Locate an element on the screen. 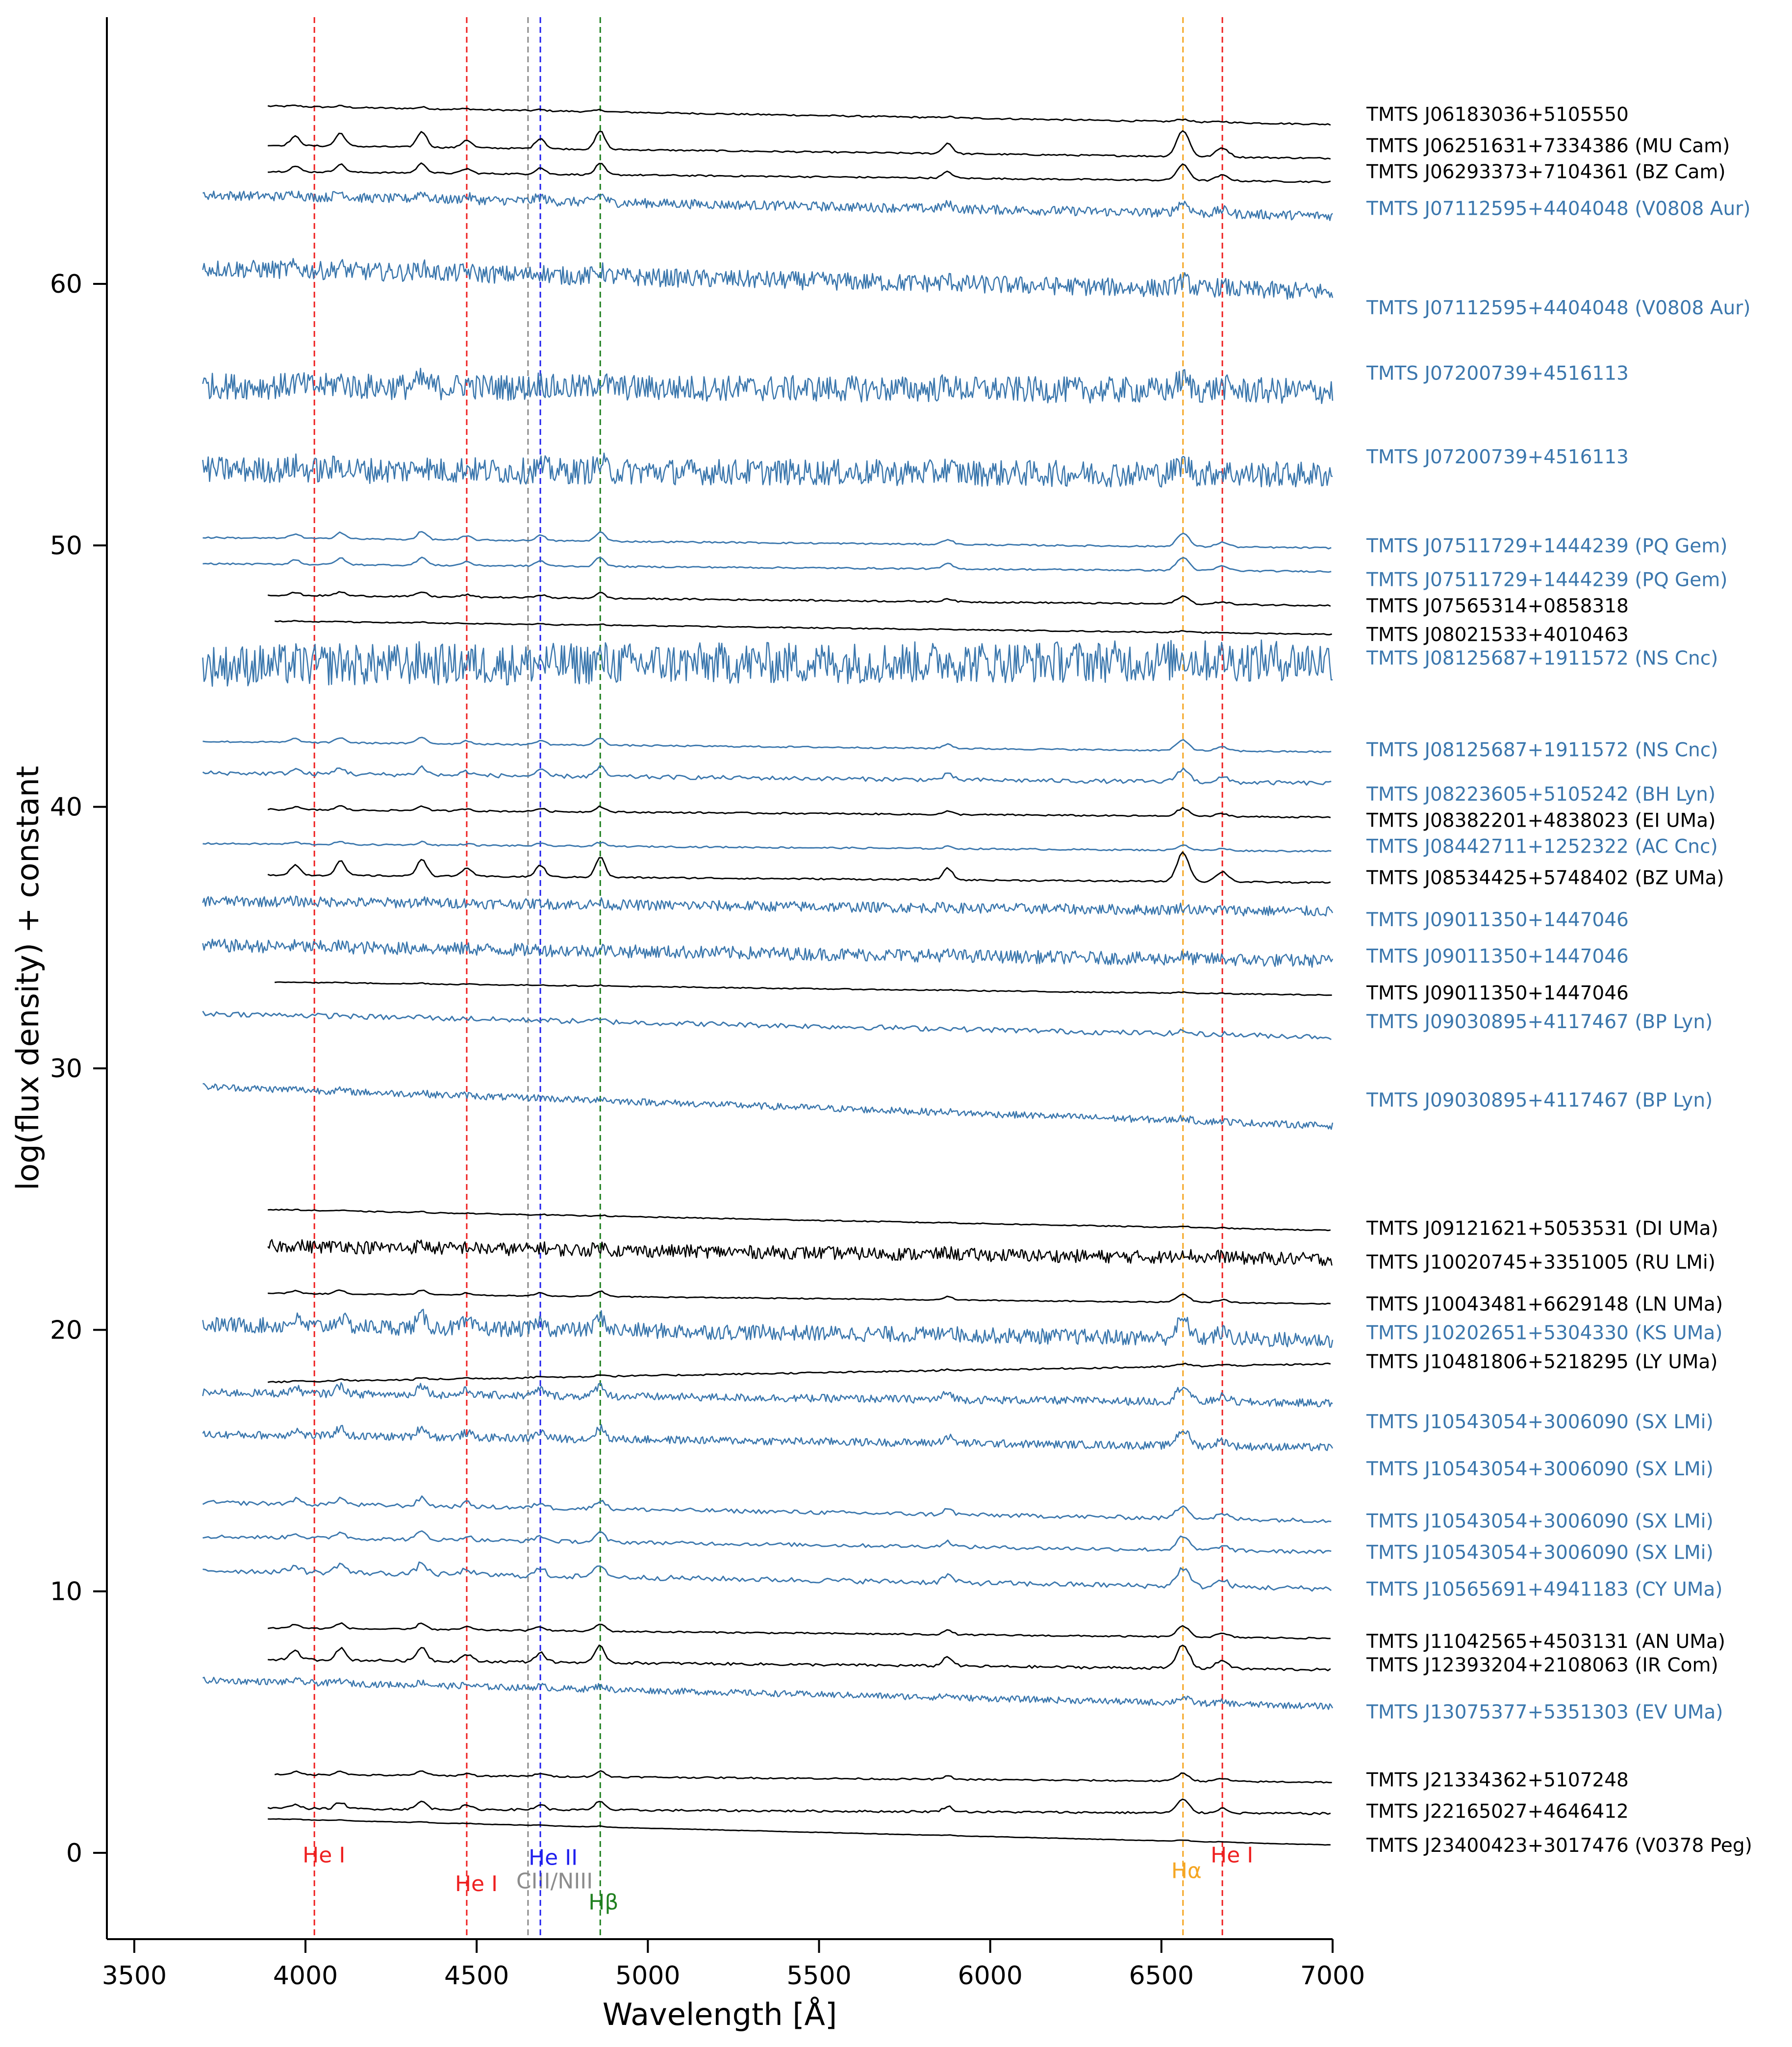 This screenshot has width=1792, height=2047. y-tick-label: 0 is located at coordinates (74, 1853).